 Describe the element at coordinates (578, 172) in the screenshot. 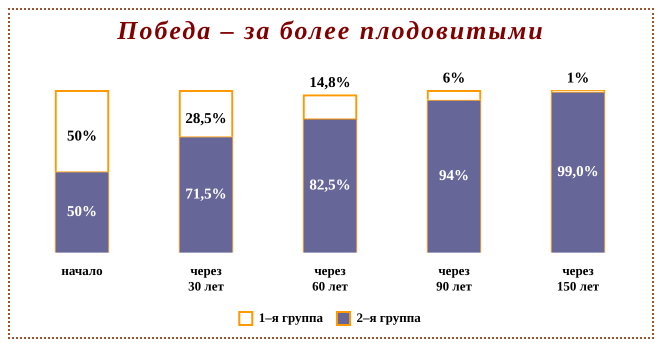

I see `data-label: 99,0%` at that location.